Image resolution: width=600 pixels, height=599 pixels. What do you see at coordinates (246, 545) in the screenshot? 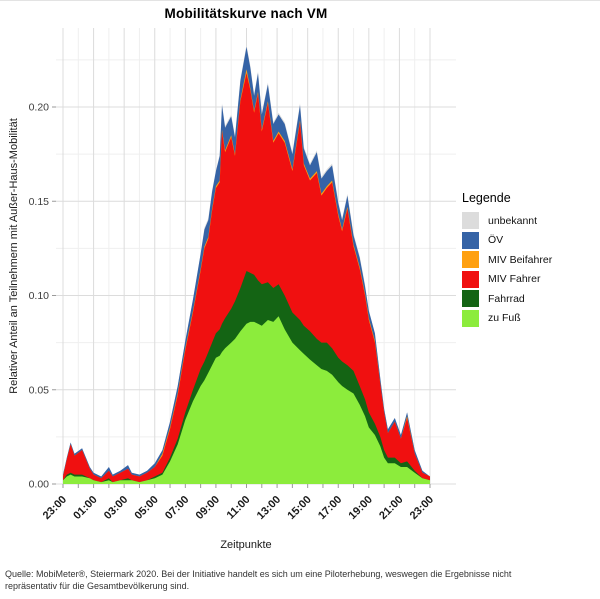
I see `x-axis-title: Zeitpunkte` at bounding box center [246, 545].